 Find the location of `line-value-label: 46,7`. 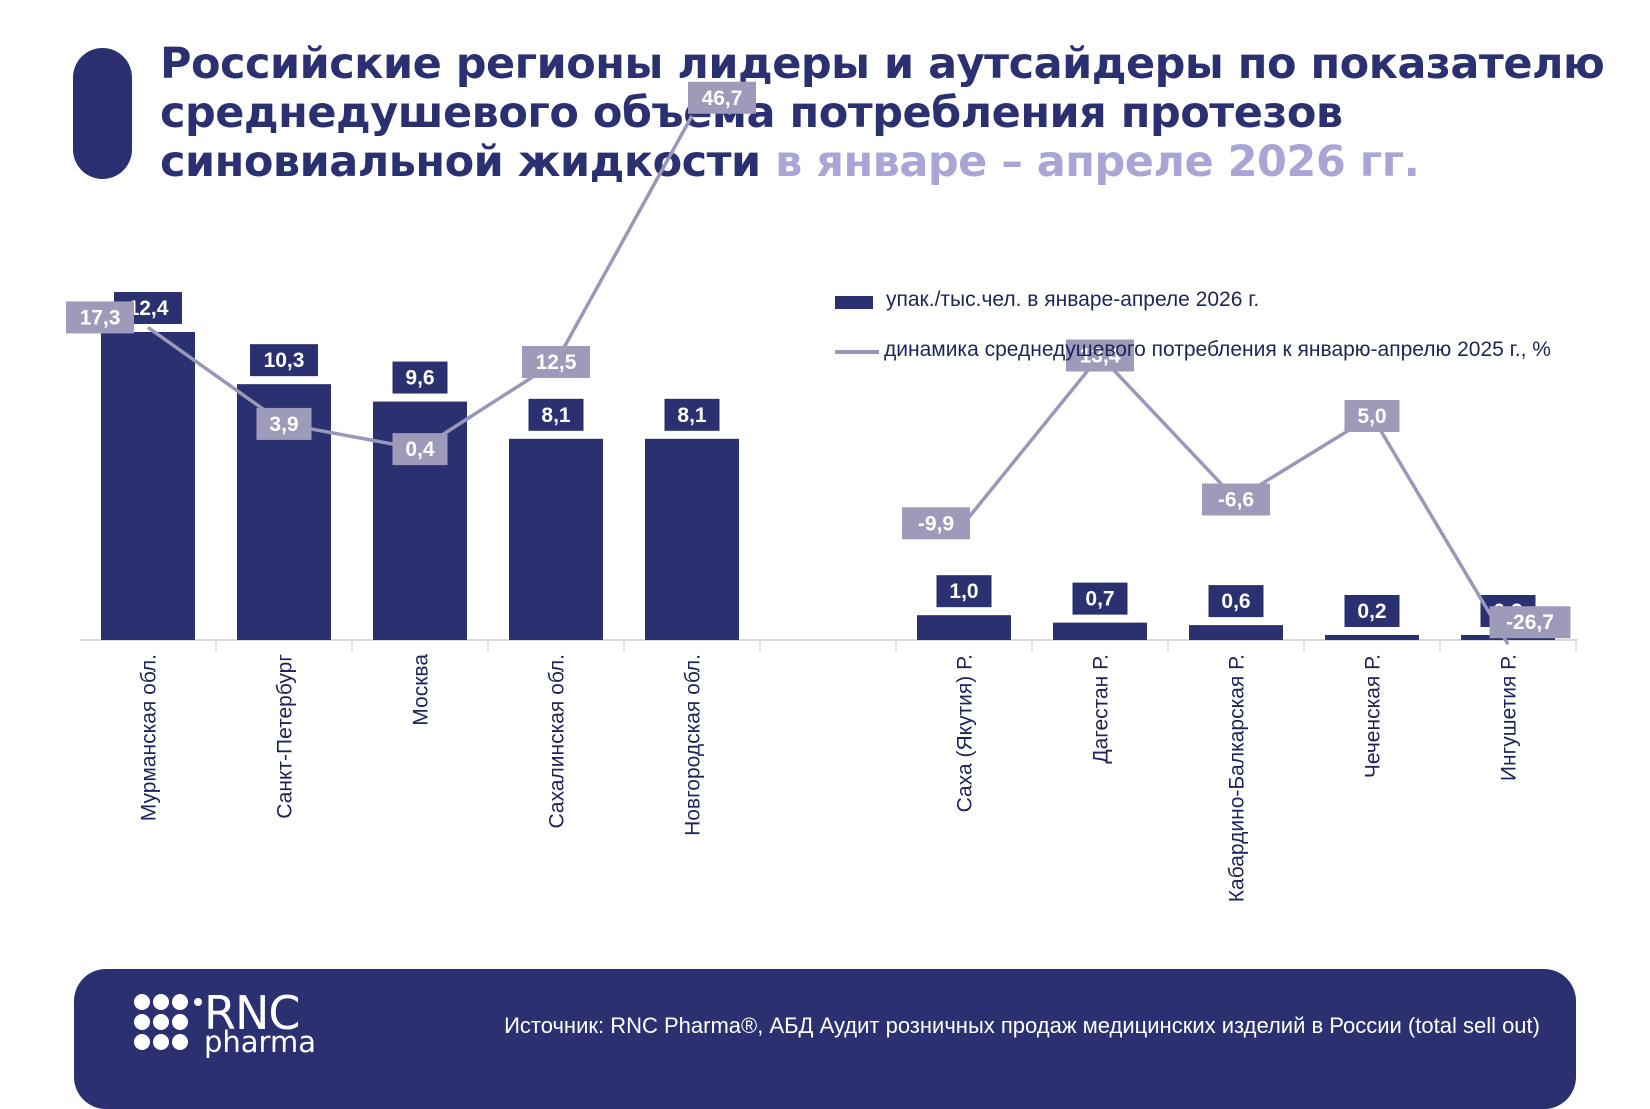

line-value-label: 46,7 is located at coordinates (722, 98).